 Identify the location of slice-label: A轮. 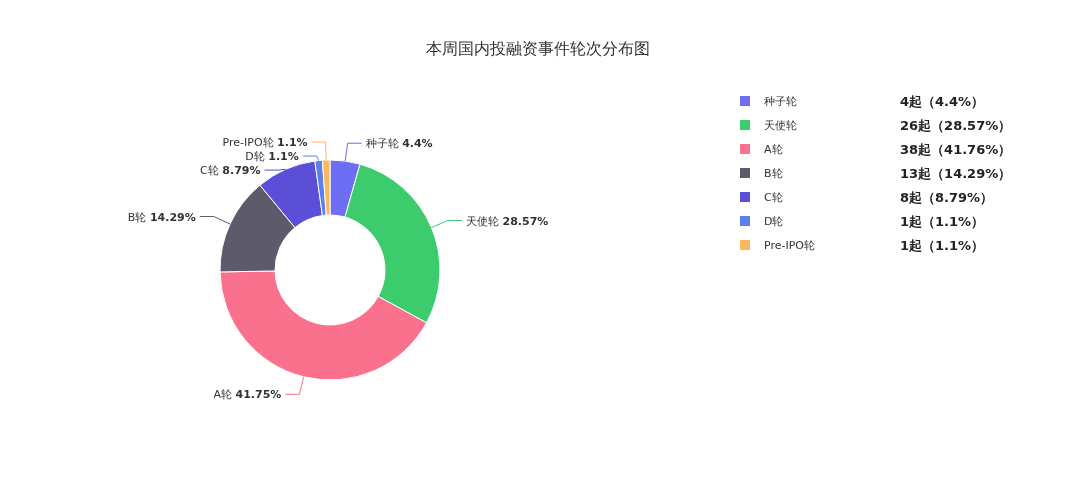
(224, 395).